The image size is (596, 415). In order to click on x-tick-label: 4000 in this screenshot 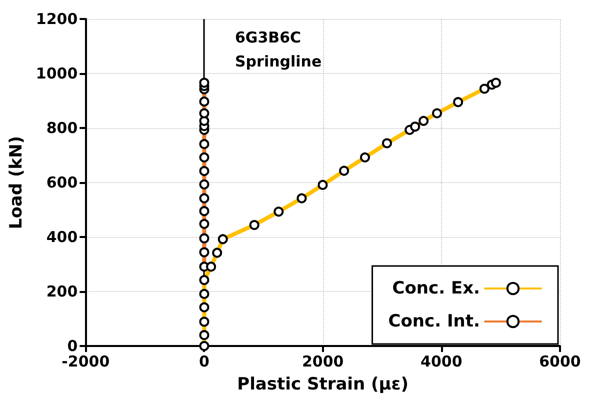, I will do `click(441, 361)`.